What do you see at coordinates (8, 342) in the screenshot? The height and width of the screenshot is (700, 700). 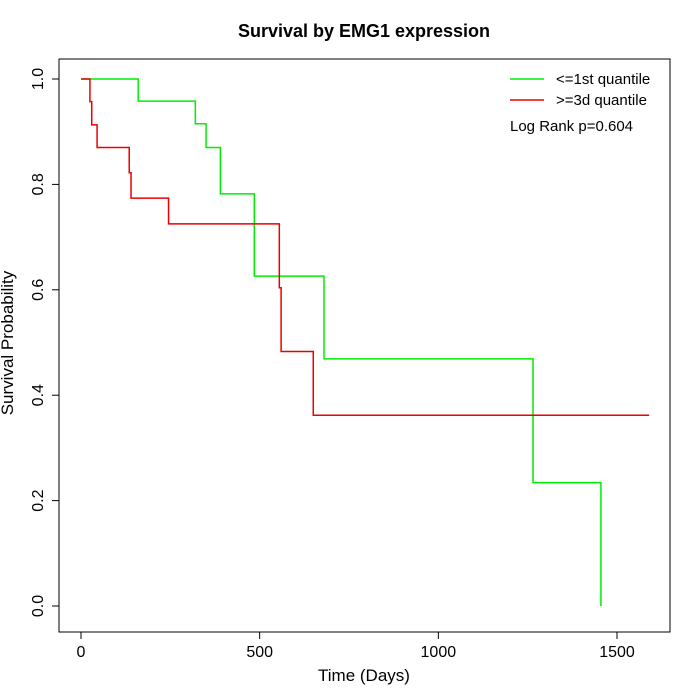 I see `y-axis-label: Survival Probability` at bounding box center [8, 342].